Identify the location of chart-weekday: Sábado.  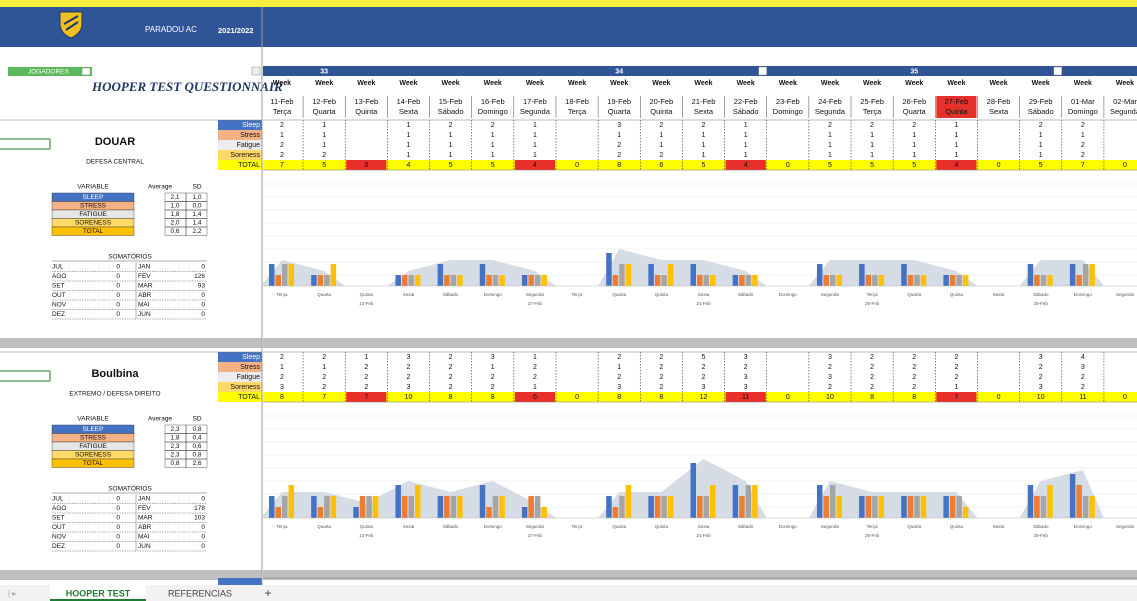
(1041, 294).